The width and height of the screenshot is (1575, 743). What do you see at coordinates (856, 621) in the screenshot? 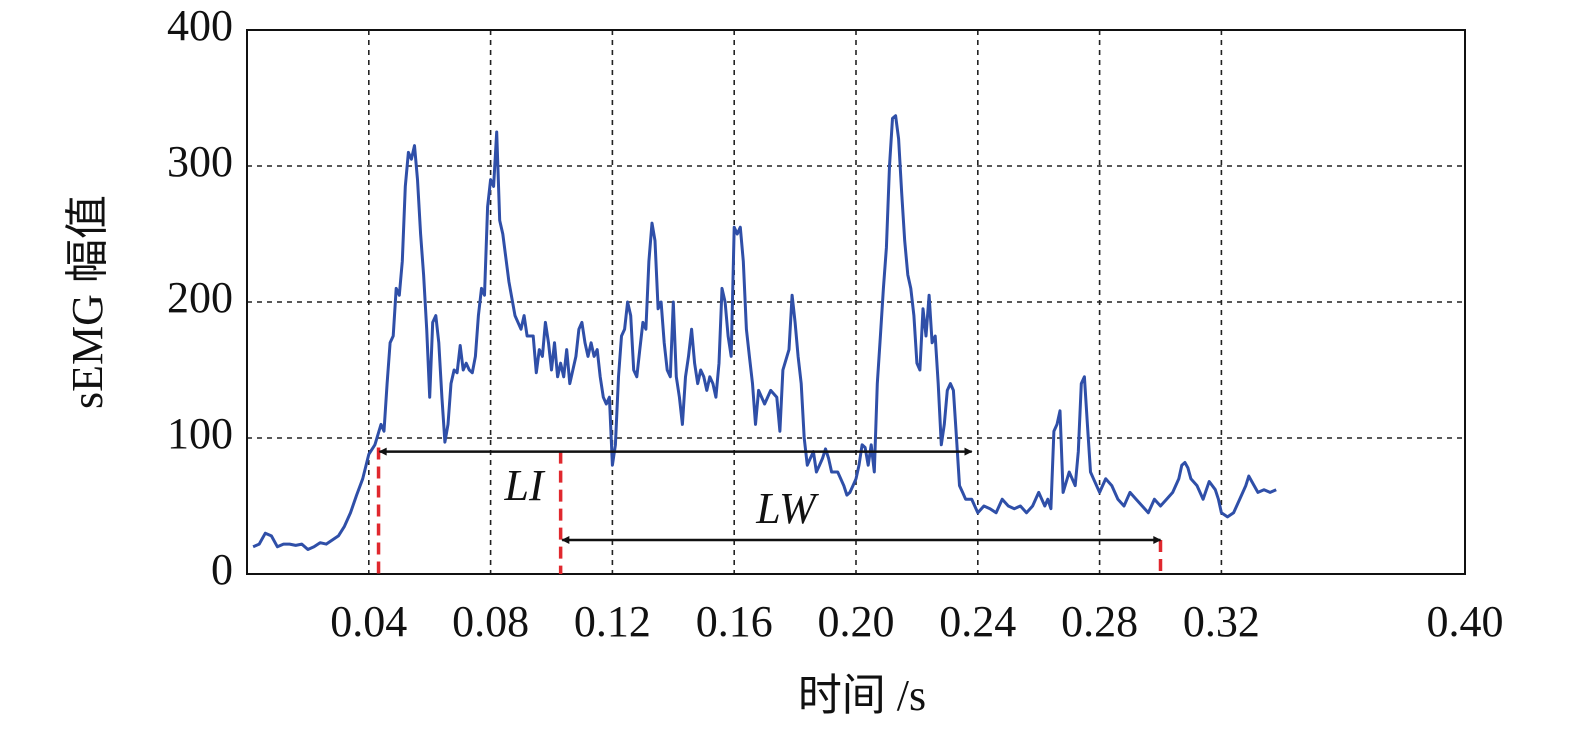
I see `x-tick-label: 0.20` at bounding box center [856, 621].